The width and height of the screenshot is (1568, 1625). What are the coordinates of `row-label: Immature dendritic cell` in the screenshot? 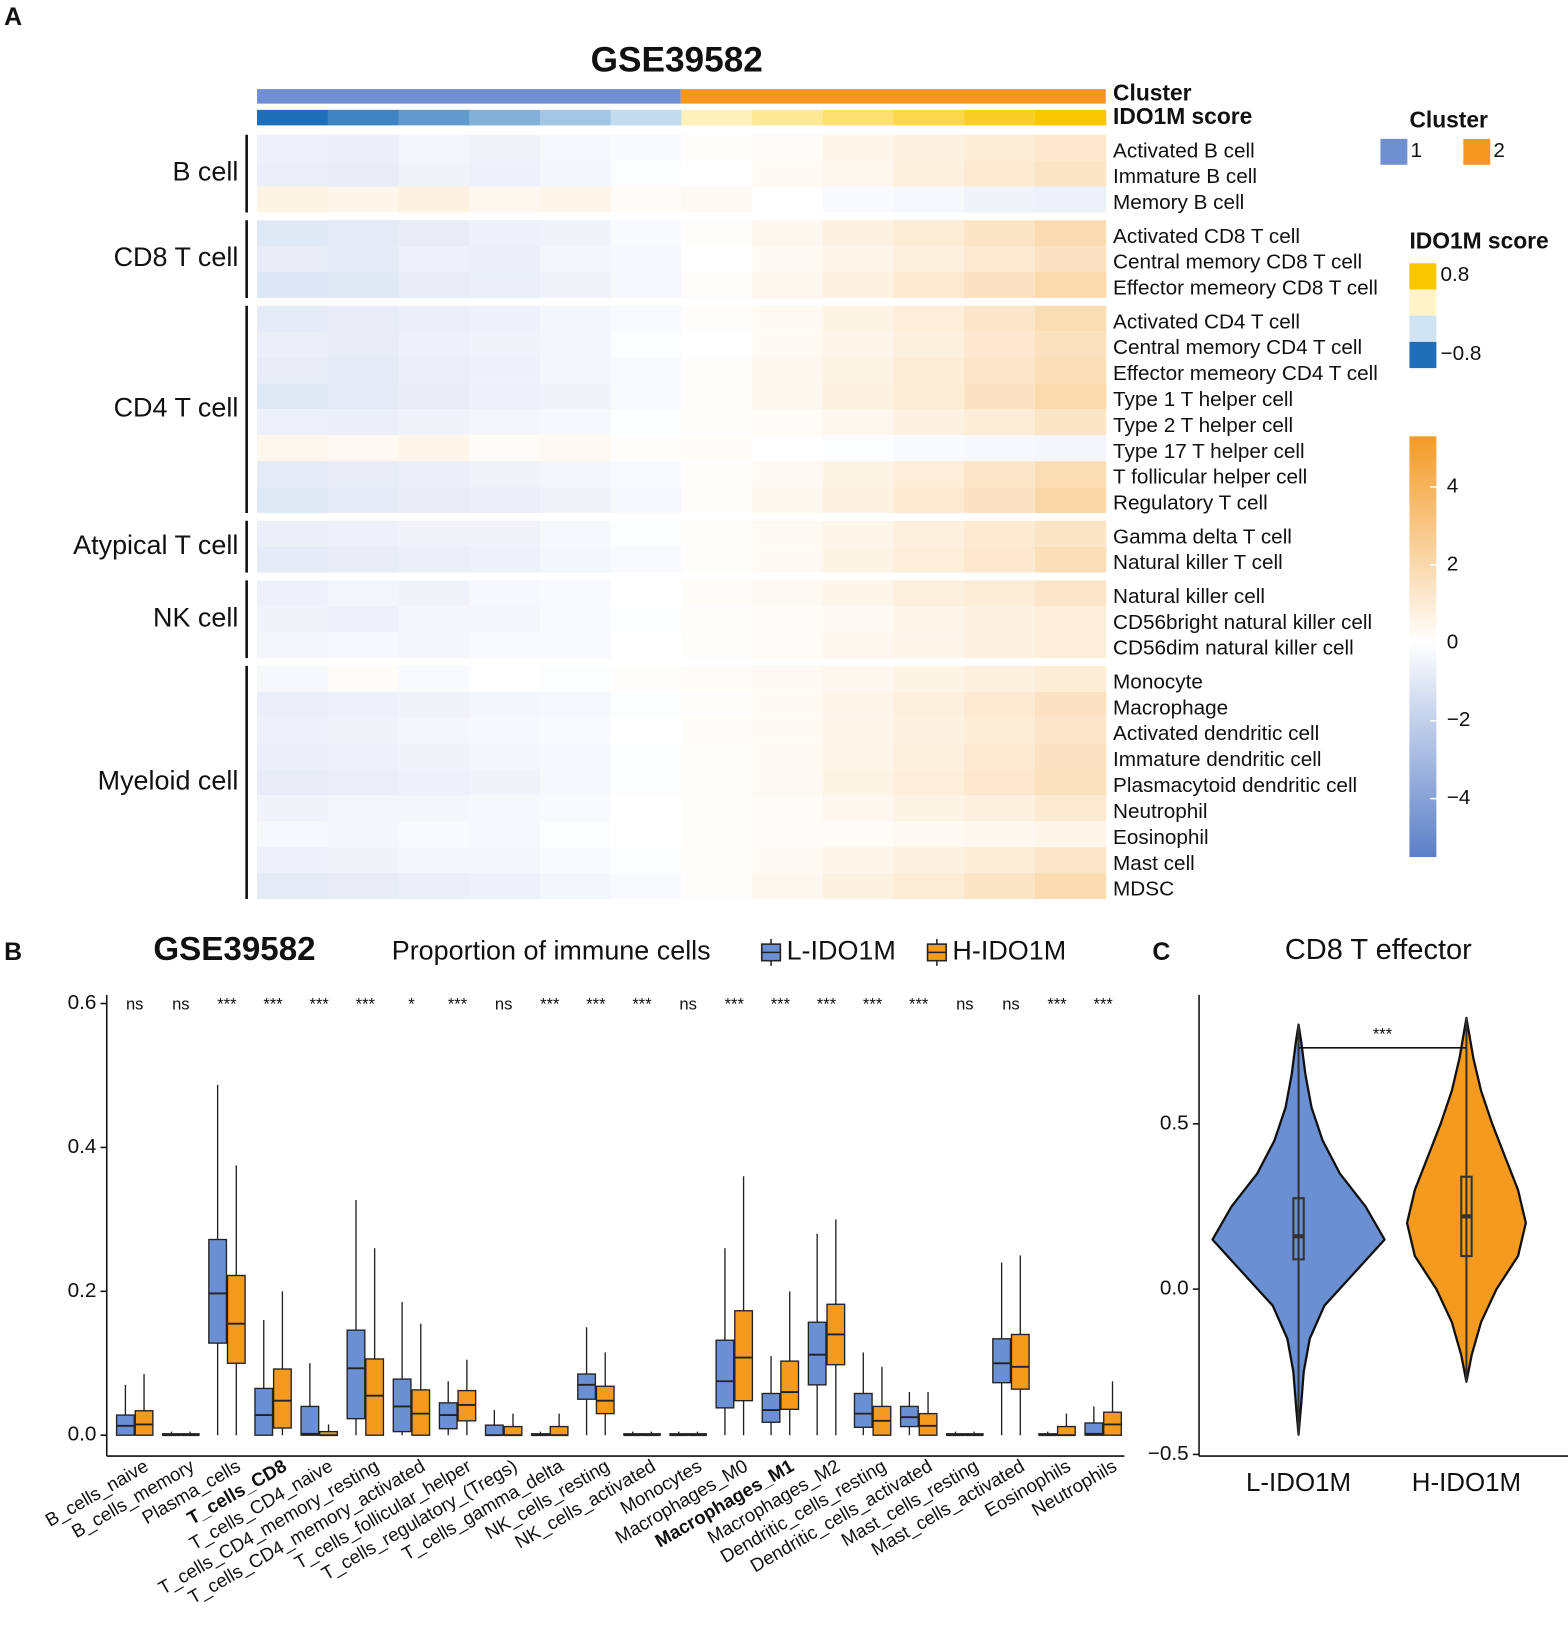 It's located at (1217, 759).